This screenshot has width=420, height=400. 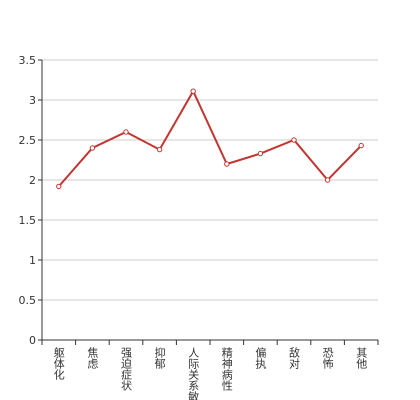 What do you see at coordinates (32, 260) in the screenshot?
I see `y-tick-label: 1` at bounding box center [32, 260].